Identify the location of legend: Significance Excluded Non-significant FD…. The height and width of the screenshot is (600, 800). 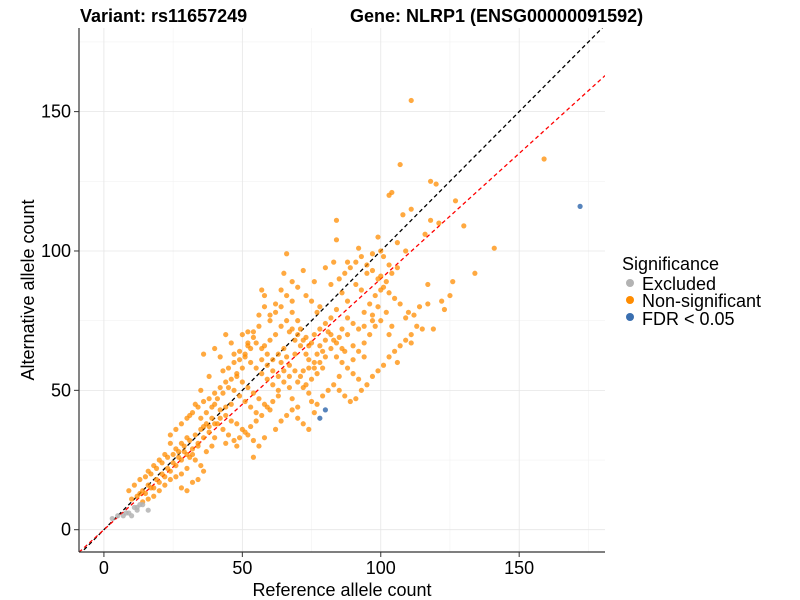
(691, 291).